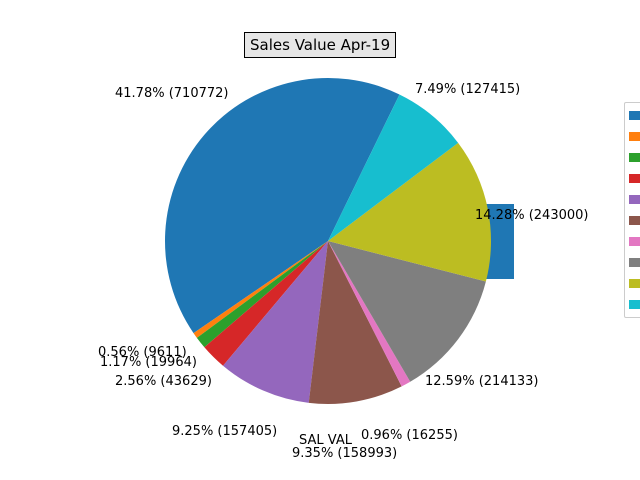 The image size is (640, 480). What do you see at coordinates (224, 431) in the screenshot?
I see `slice-label-5: 9.25% (157405)` at bounding box center [224, 431].